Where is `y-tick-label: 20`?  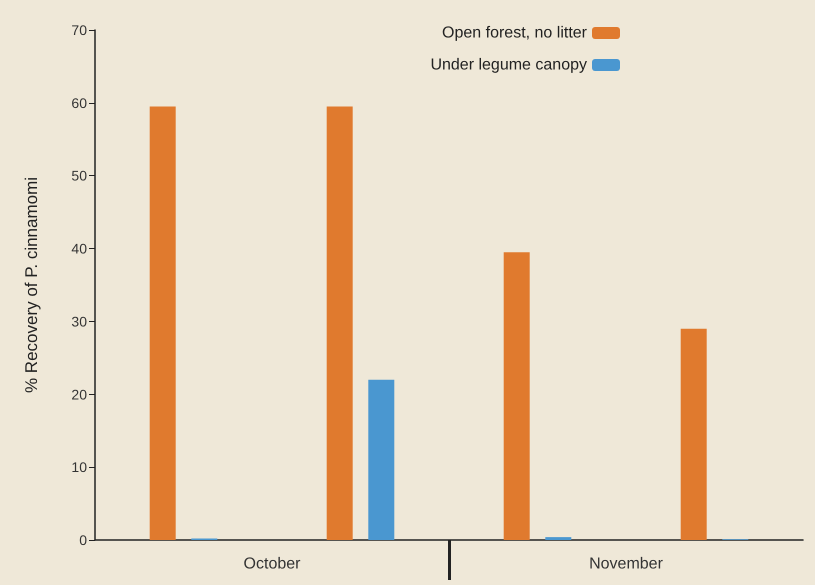 y-tick-label: 20 is located at coordinates (79, 394).